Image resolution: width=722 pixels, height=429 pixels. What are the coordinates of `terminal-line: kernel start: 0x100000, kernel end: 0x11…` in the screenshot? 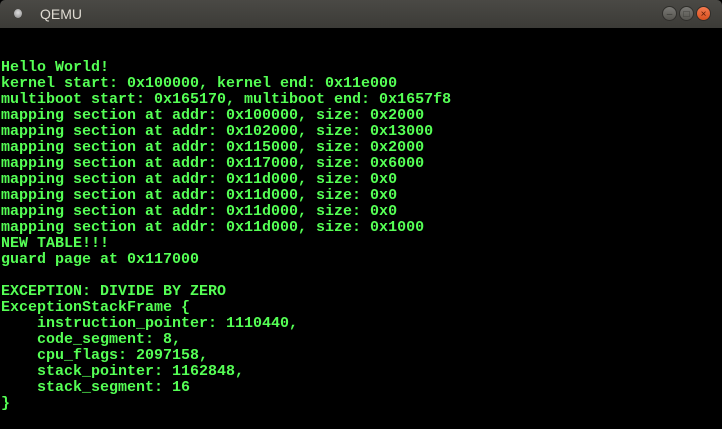 It's located at (199, 83).